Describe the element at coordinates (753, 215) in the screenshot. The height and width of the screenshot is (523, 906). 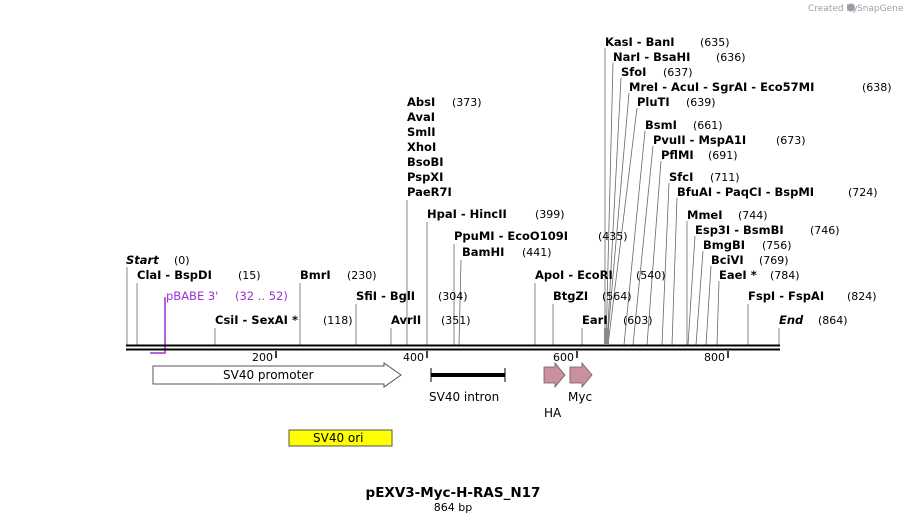
I see `site-pos-mmei: (744)` at that location.